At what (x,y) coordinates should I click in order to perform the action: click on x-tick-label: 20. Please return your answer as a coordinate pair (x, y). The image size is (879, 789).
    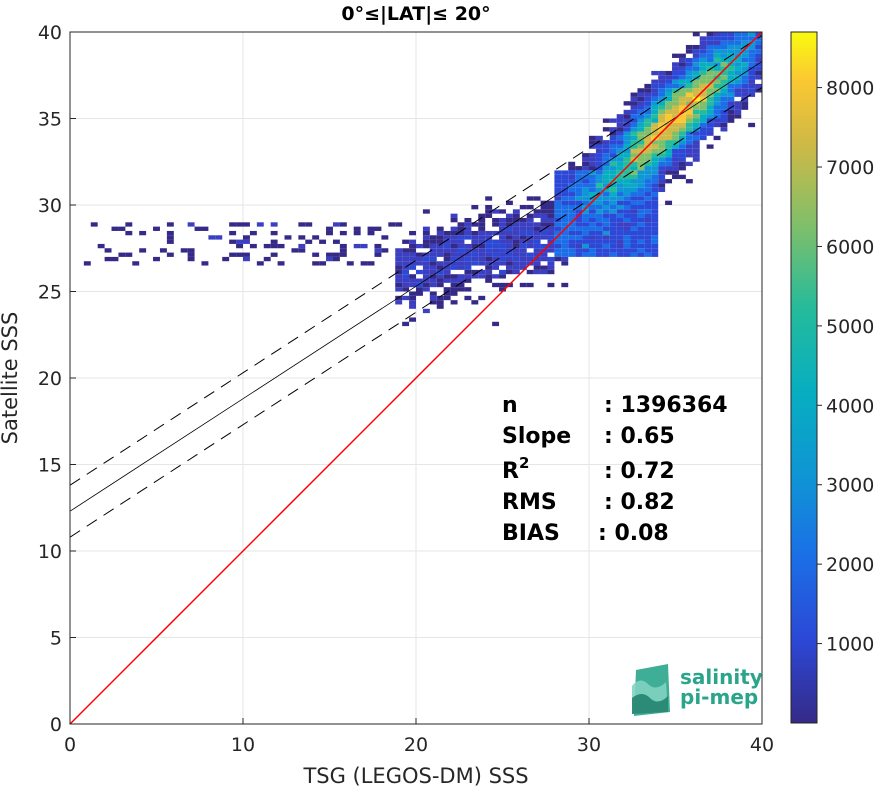
    Looking at the image, I should click on (416, 745).